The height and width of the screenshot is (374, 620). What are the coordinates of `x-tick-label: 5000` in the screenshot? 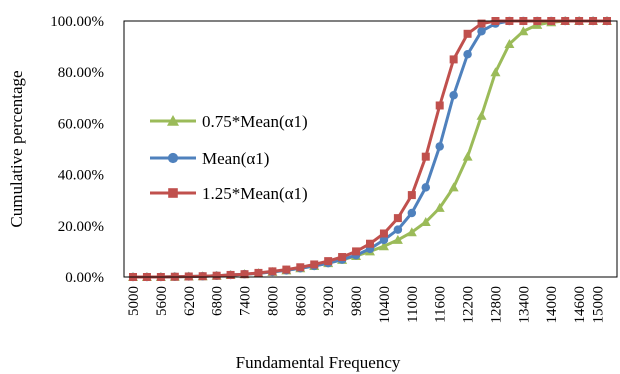 It's located at (134, 301).